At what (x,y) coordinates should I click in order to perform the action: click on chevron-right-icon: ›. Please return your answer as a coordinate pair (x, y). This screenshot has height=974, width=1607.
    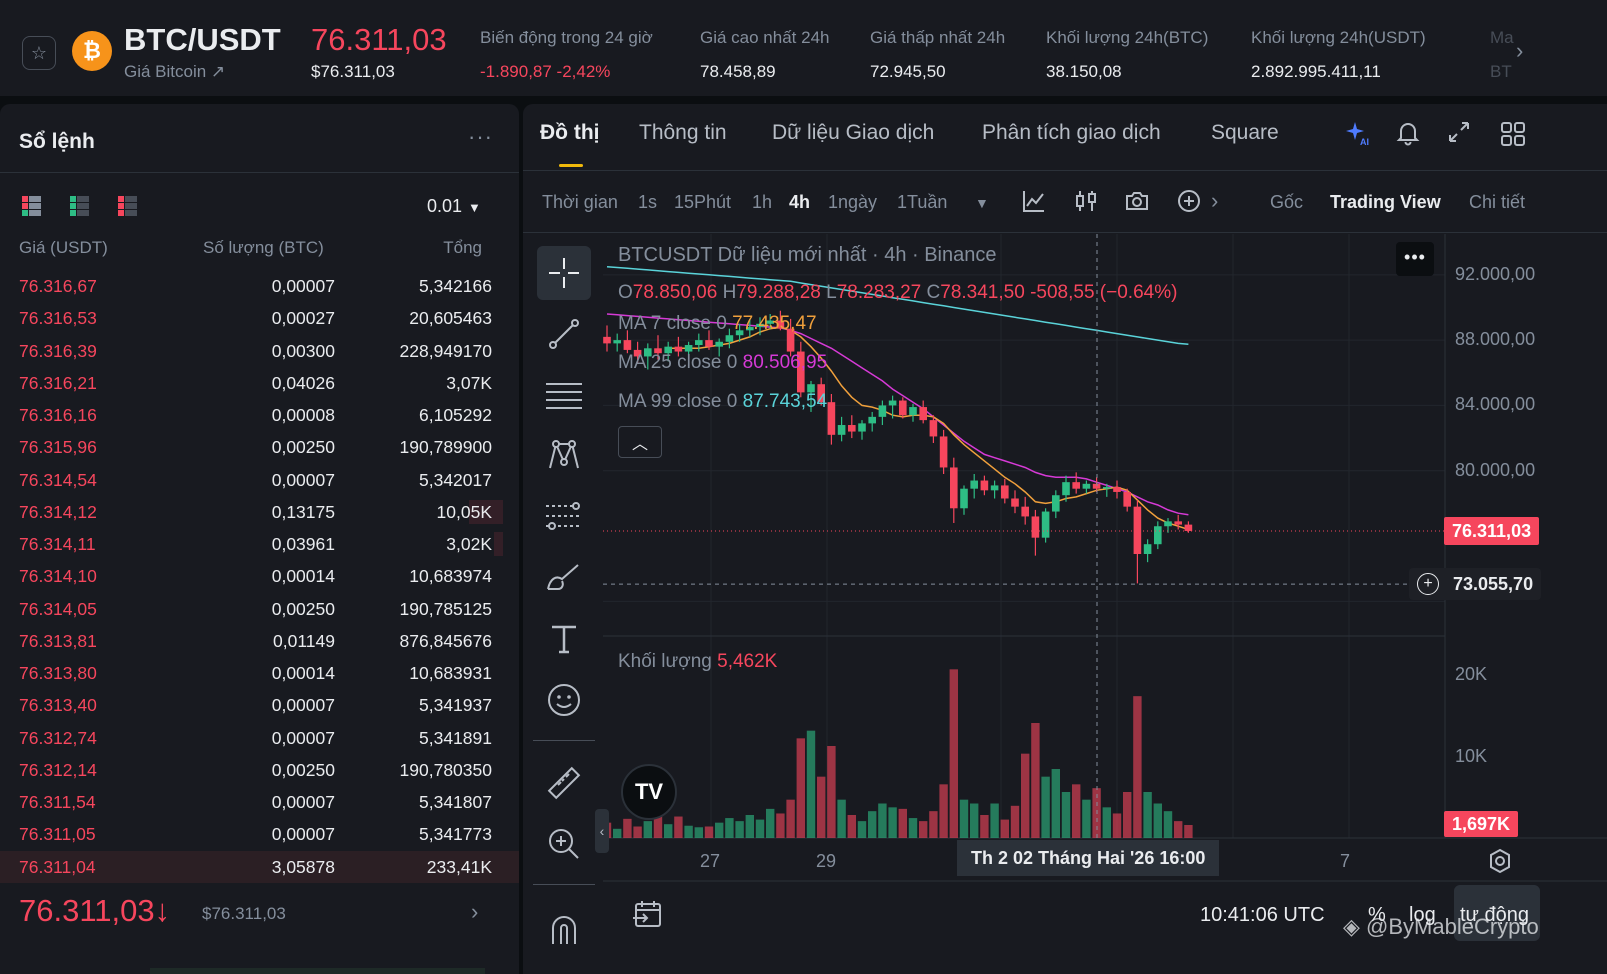
    Looking at the image, I should click on (1215, 200).